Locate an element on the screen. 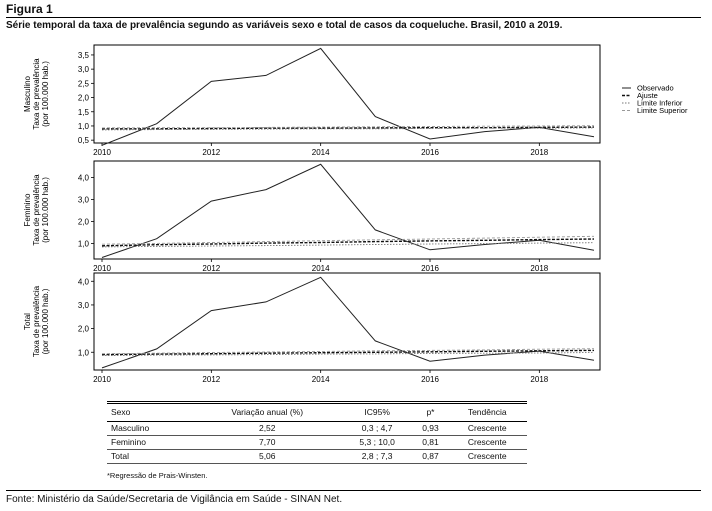 The height and width of the screenshot is (511, 712). table-cell: 0,93 is located at coordinates (430, 428).